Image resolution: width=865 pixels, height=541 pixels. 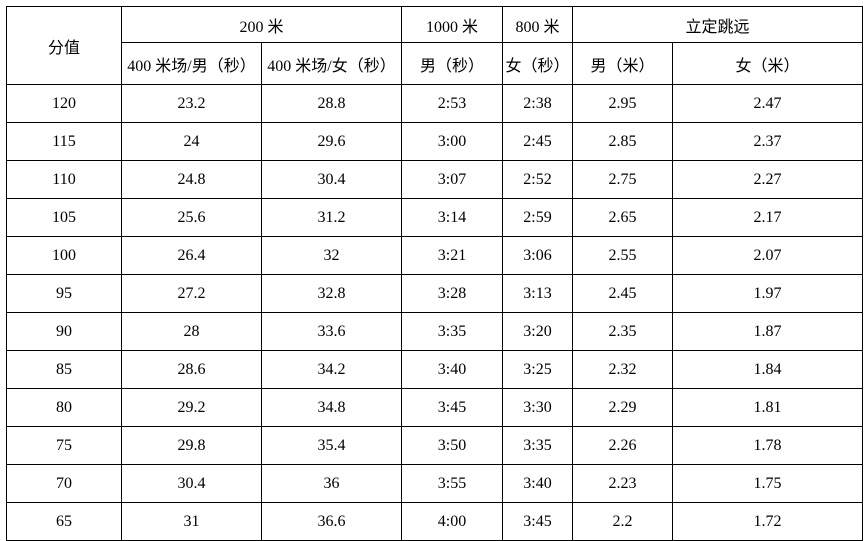 What do you see at coordinates (538, 407) in the screenshot?
I see `value-cell: 3:30` at bounding box center [538, 407].